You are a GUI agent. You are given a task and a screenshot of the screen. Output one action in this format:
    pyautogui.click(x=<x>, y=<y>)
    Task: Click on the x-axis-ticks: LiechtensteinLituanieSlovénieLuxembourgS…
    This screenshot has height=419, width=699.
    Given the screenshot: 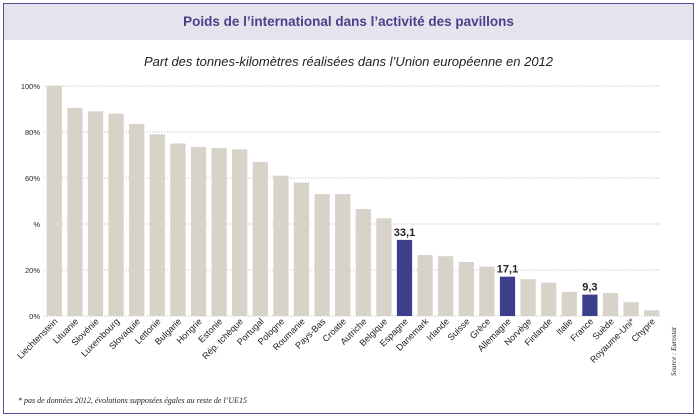 What is the action you would take?
    pyautogui.click(x=336, y=340)
    